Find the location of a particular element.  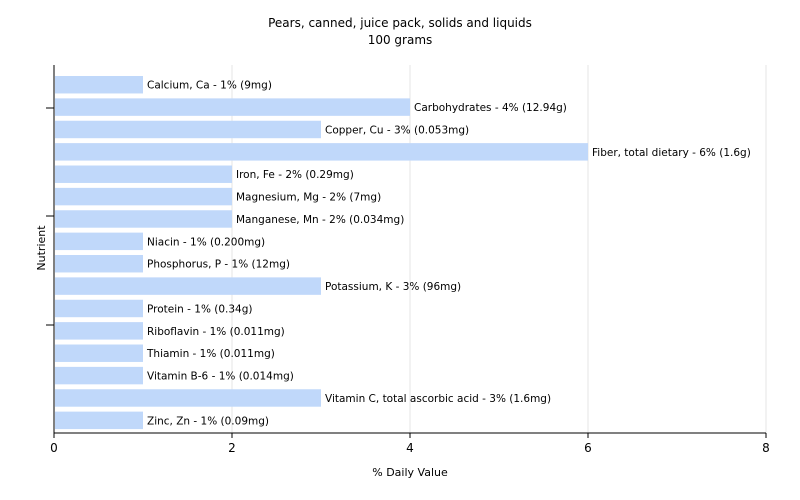

bar-label-0: Calcium, Ca - 1% (9mg) is located at coordinates (209, 86).